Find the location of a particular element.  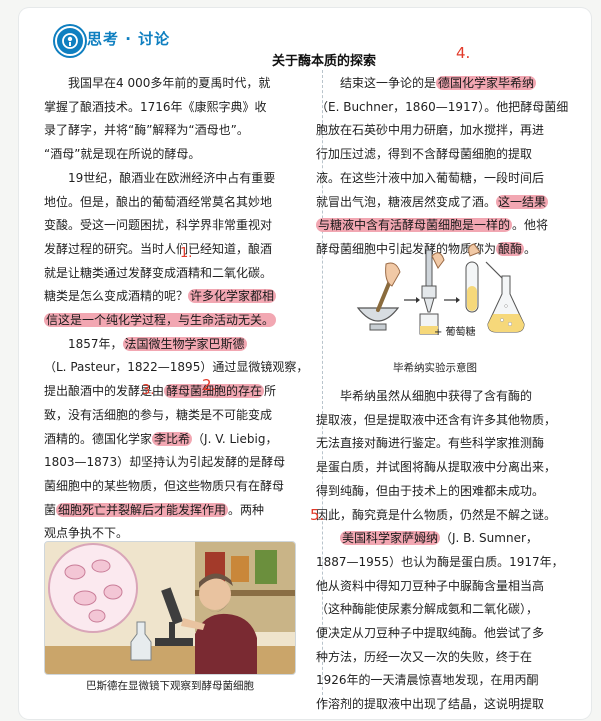

text-segment: （J. B. Sumner， is located at coordinates (489, 538).